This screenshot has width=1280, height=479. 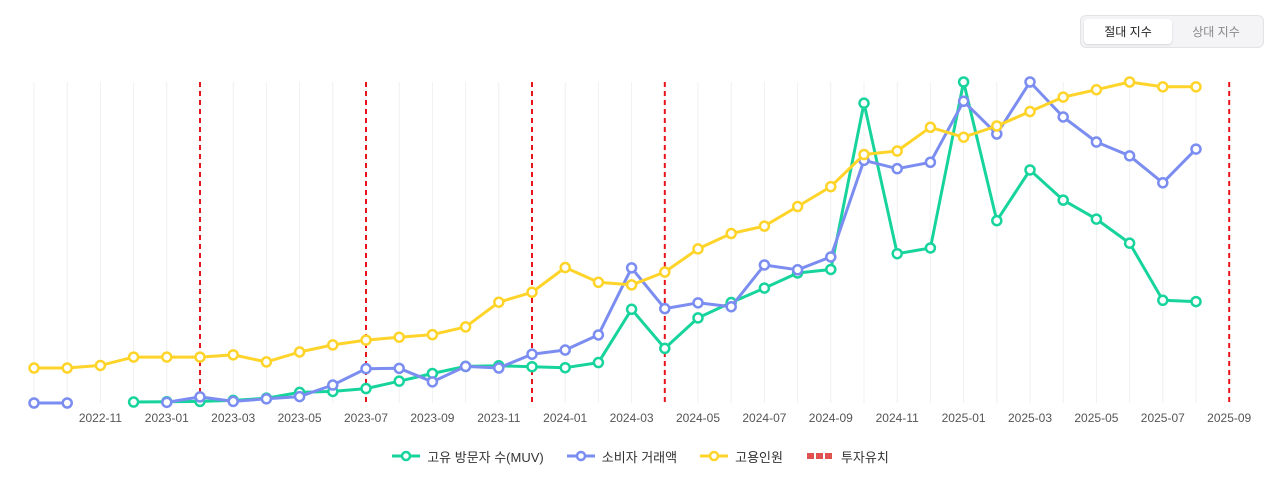 I want to click on legend-item-transaction: 소비자 거래액, so click(x=621, y=456).